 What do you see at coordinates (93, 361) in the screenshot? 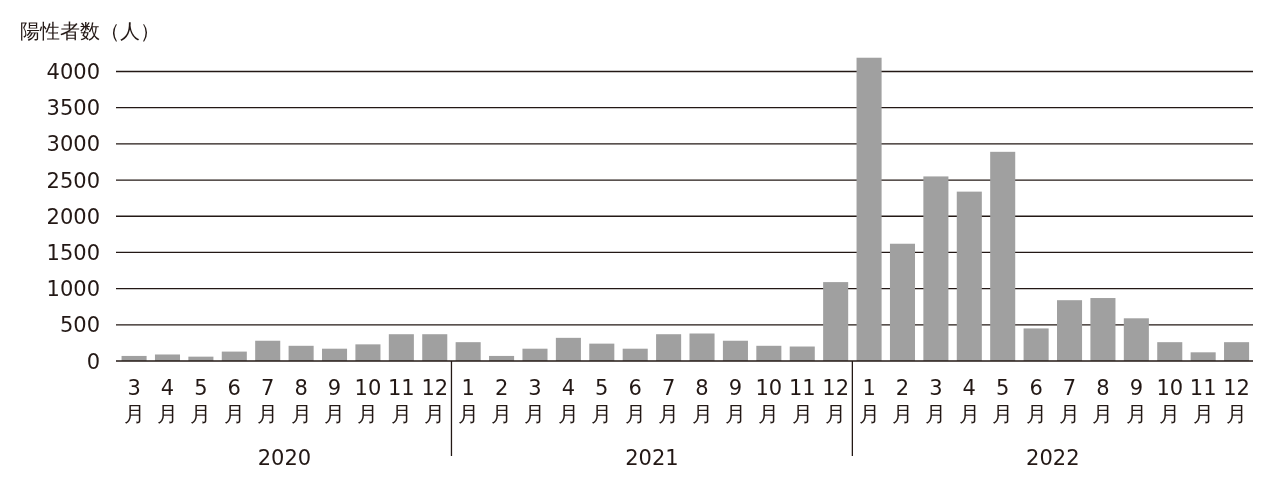
I see `y-tick-label: 0` at bounding box center [93, 361].